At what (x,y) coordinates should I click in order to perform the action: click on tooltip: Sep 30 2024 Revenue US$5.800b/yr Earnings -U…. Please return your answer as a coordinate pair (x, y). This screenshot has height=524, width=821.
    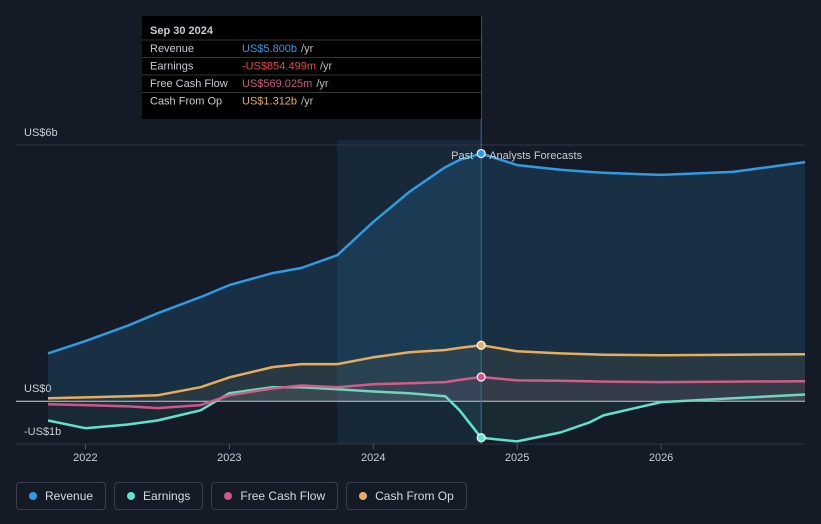
    Looking at the image, I should click on (311, 67).